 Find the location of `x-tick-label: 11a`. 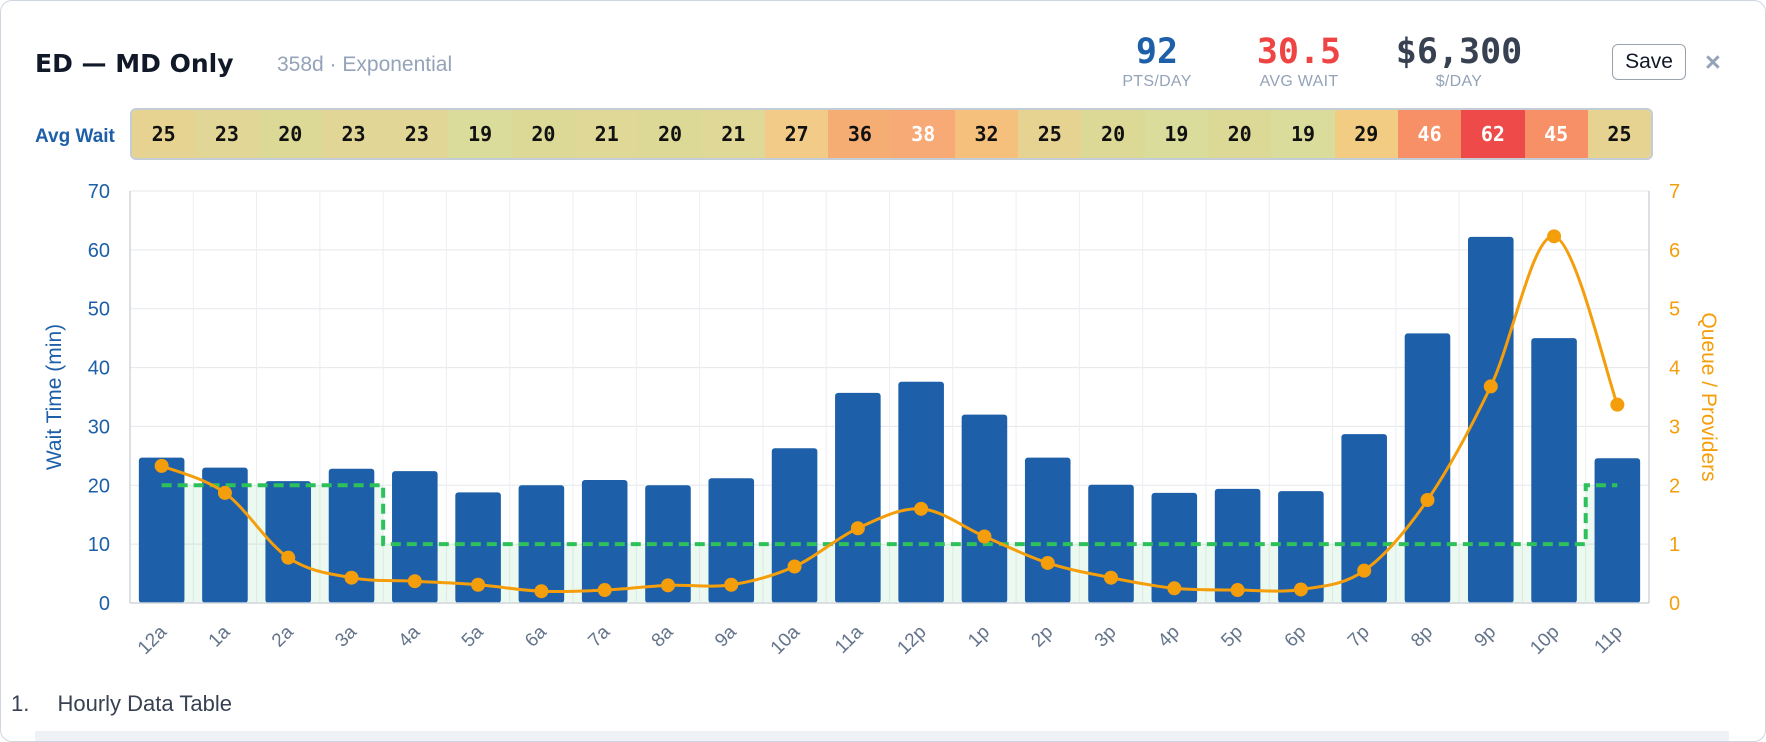

x-tick-label: 11a is located at coordinates (849, 639).